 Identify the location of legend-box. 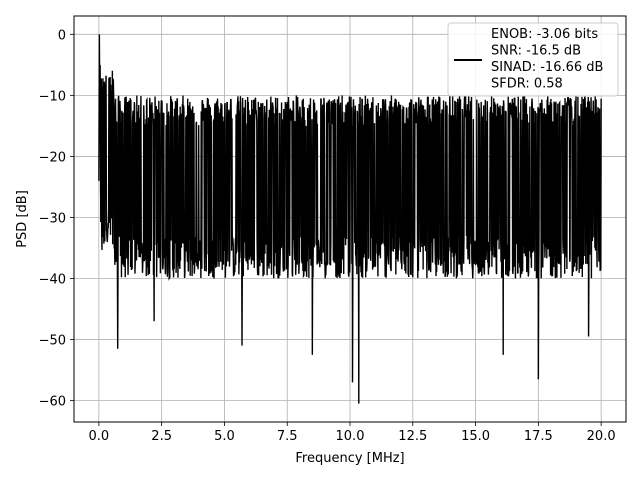
(533, 59).